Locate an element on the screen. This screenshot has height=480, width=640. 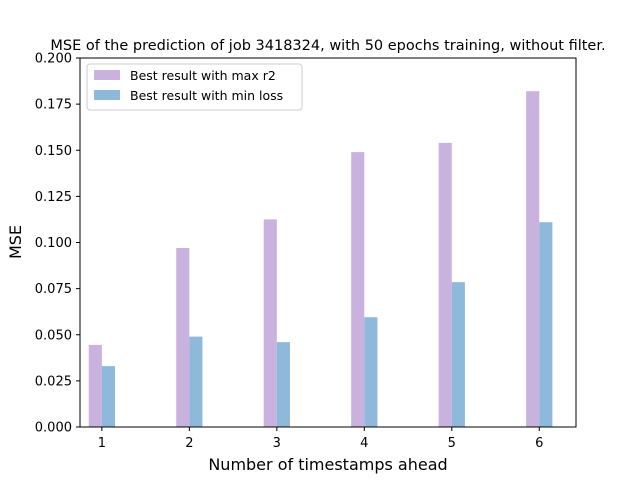
y-tick-label: 0.200 is located at coordinates (53, 59).